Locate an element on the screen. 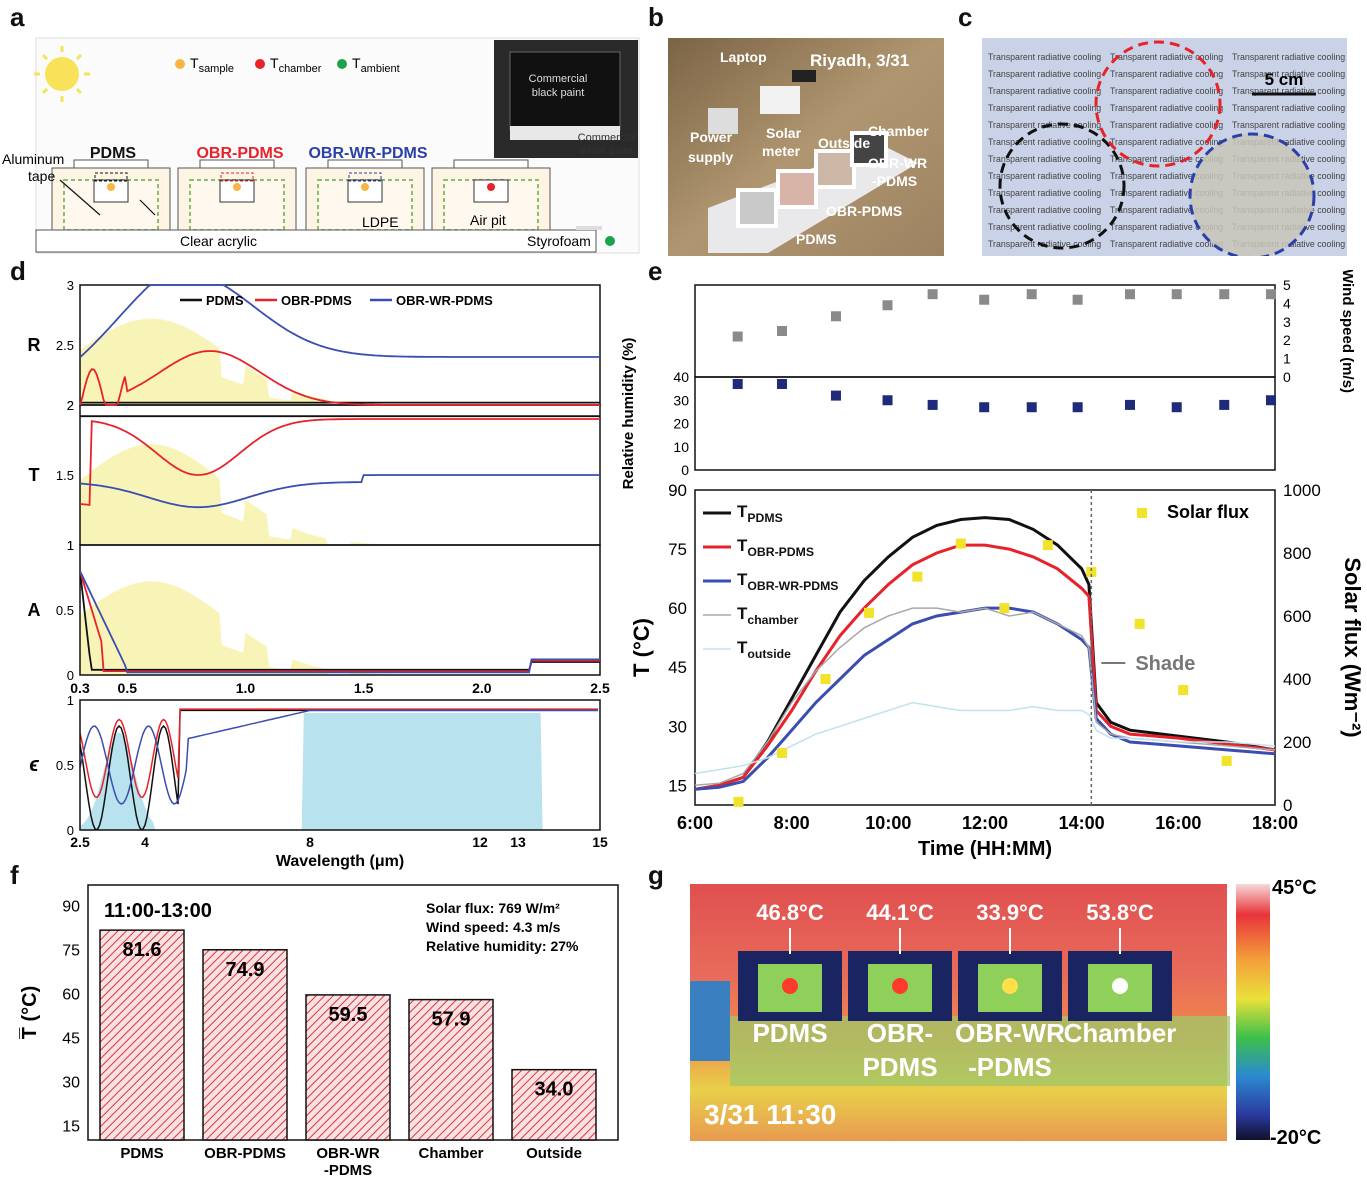 This screenshot has width=1367, height=1179. solar-tick: 0 is located at coordinates (1287, 805).